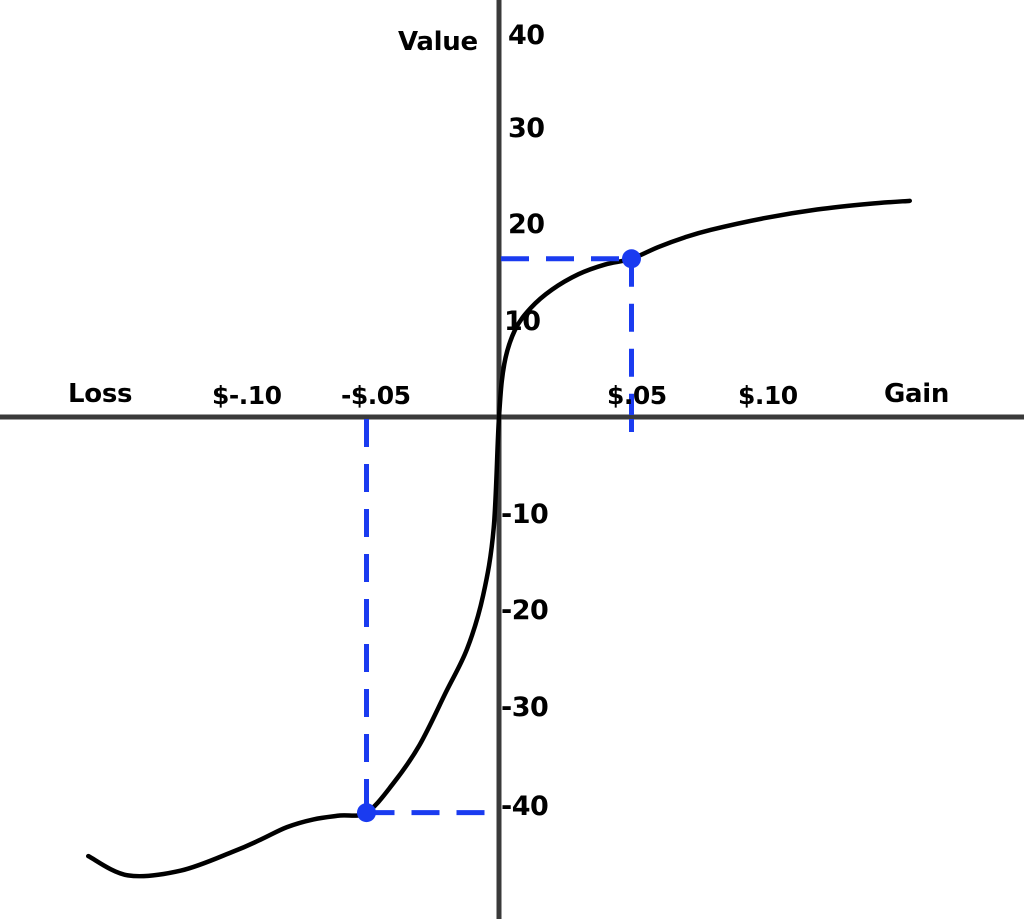 The image size is (1024, 919). I want to click on x-axis-label-gain: Gain, so click(917, 394).